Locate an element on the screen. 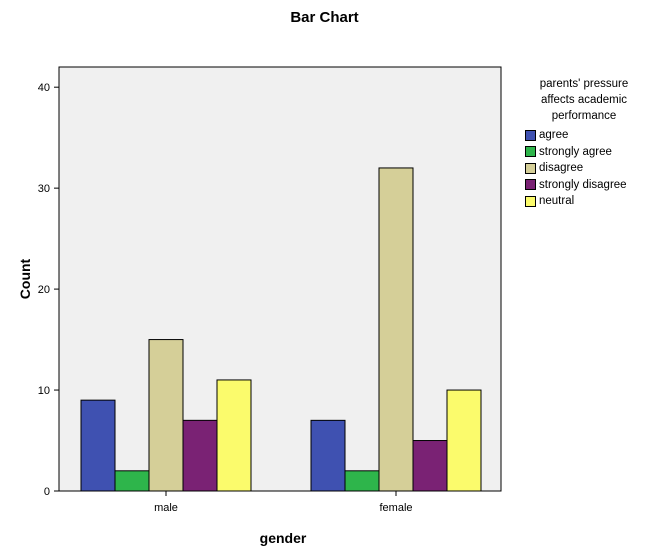 The image size is (649, 548). y-axis-label: Count is located at coordinates (25, 278).